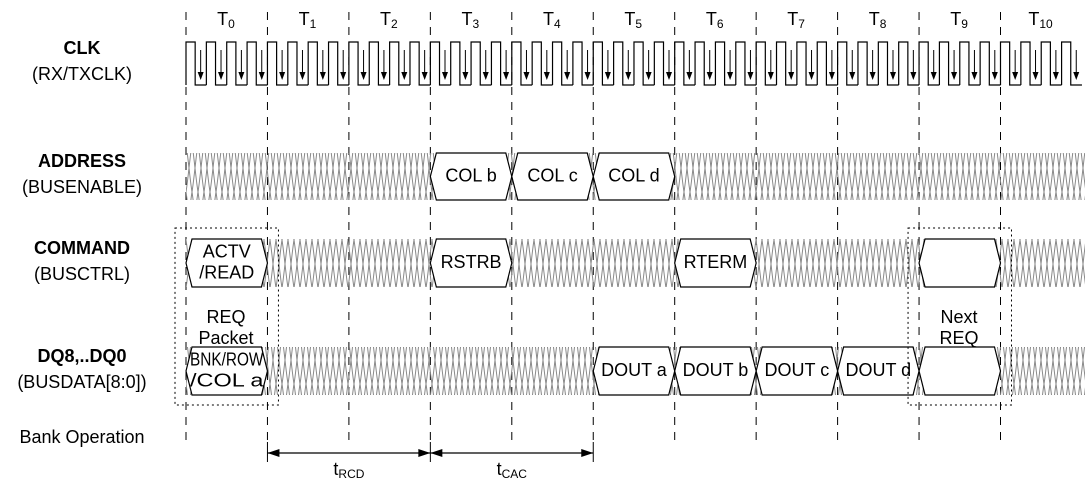 This screenshot has height=487, width=1085. I want to click on time-label: T9, so click(959, 20).